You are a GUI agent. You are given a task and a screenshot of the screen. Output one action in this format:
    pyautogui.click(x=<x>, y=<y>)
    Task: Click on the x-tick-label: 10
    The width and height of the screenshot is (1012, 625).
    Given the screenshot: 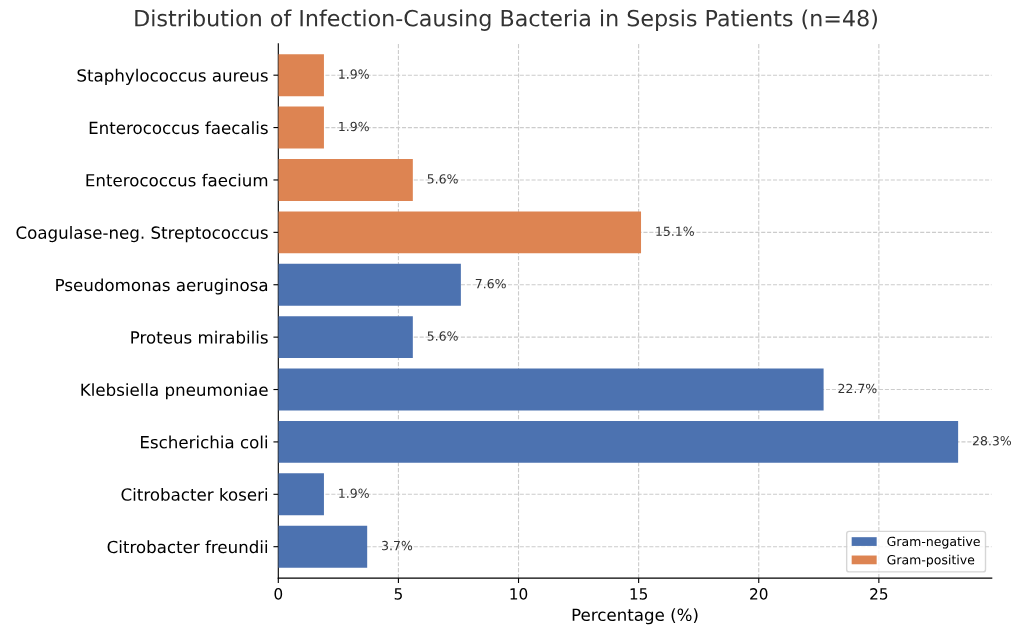 What is the action you would take?
    pyautogui.click(x=519, y=594)
    